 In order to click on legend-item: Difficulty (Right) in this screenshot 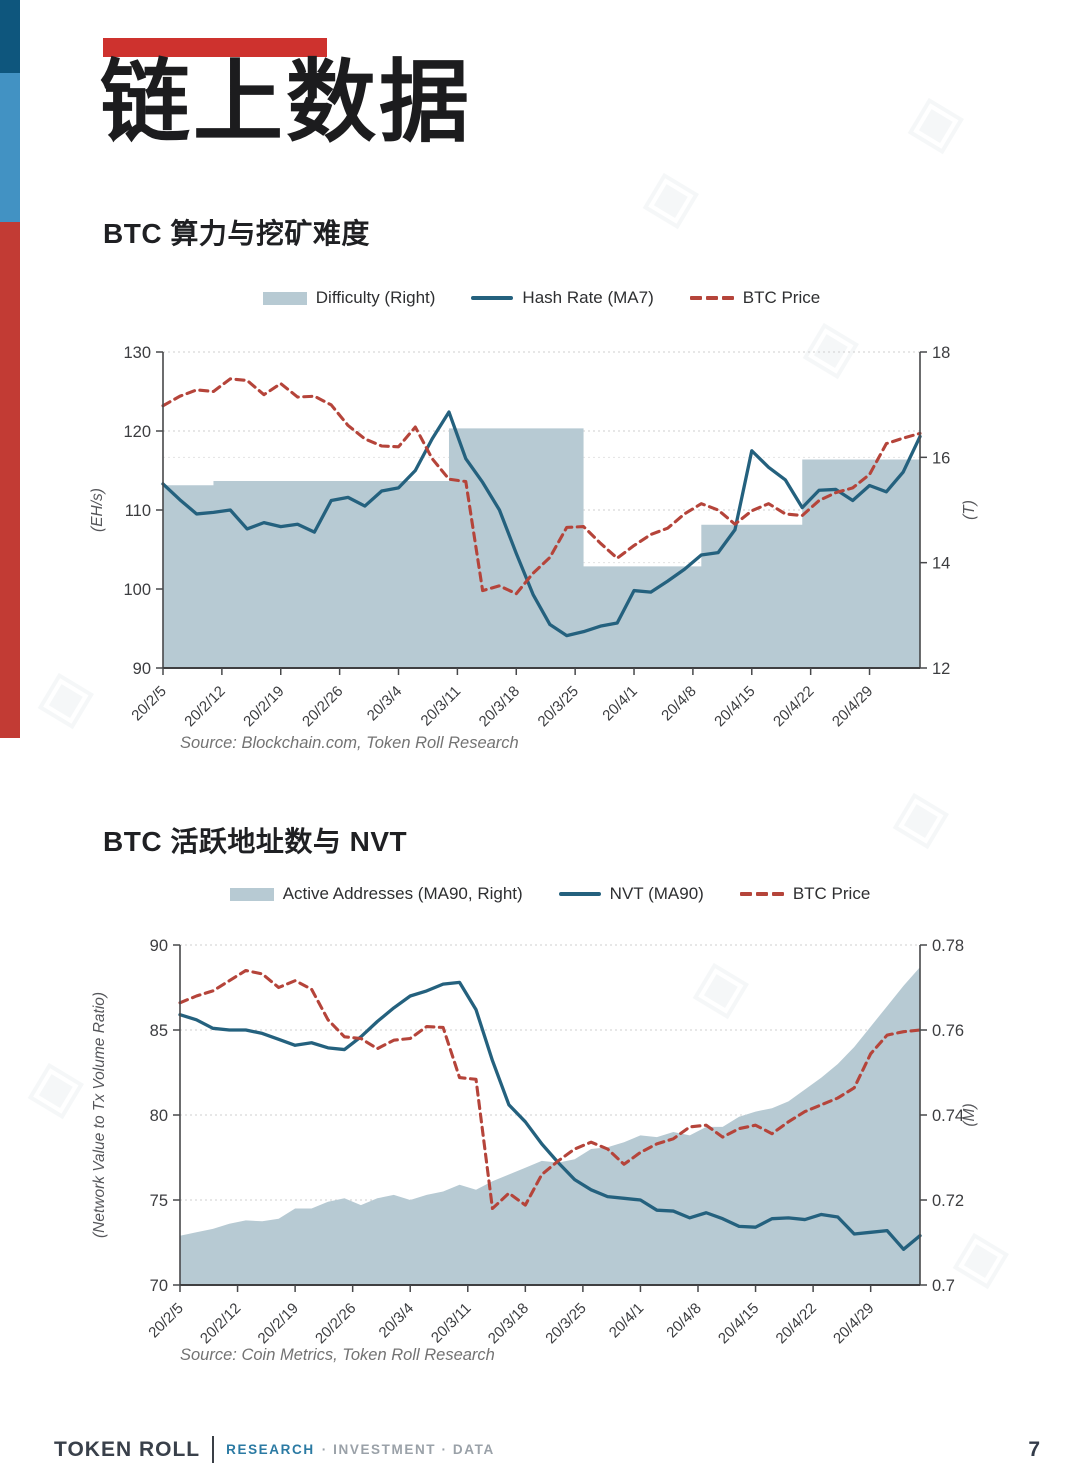, I will do `click(349, 298)`.